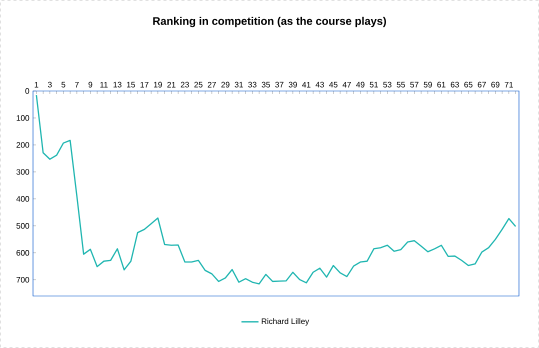 Image resolution: width=539 pixels, height=348 pixels. I want to click on x-tick-label: 71, so click(508, 85).